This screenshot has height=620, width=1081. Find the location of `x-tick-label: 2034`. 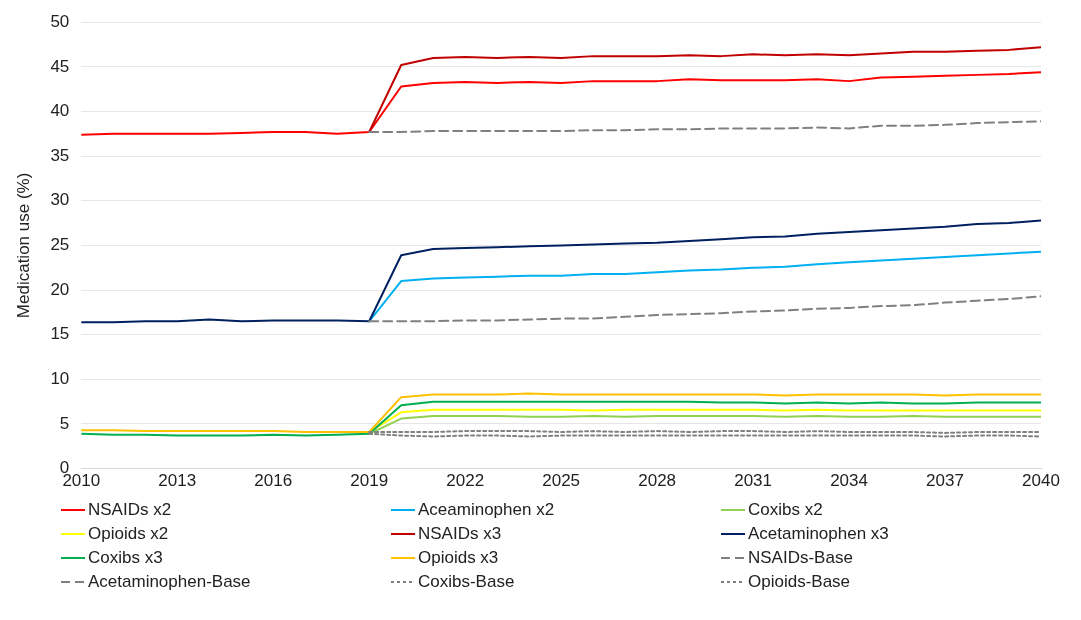

x-tick-label: 2034 is located at coordinates (849, 481).